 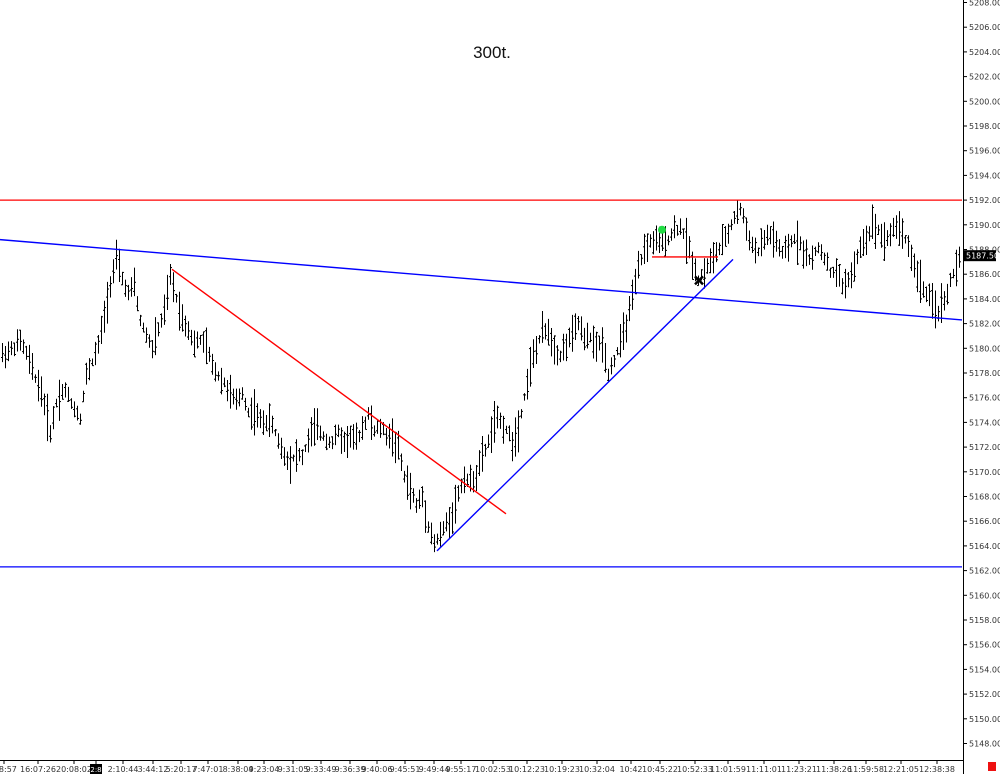 What do you see at coordinates (699, 280) in the screenshot?
I see `exit-x-marker` at bounding box center [699, 280].